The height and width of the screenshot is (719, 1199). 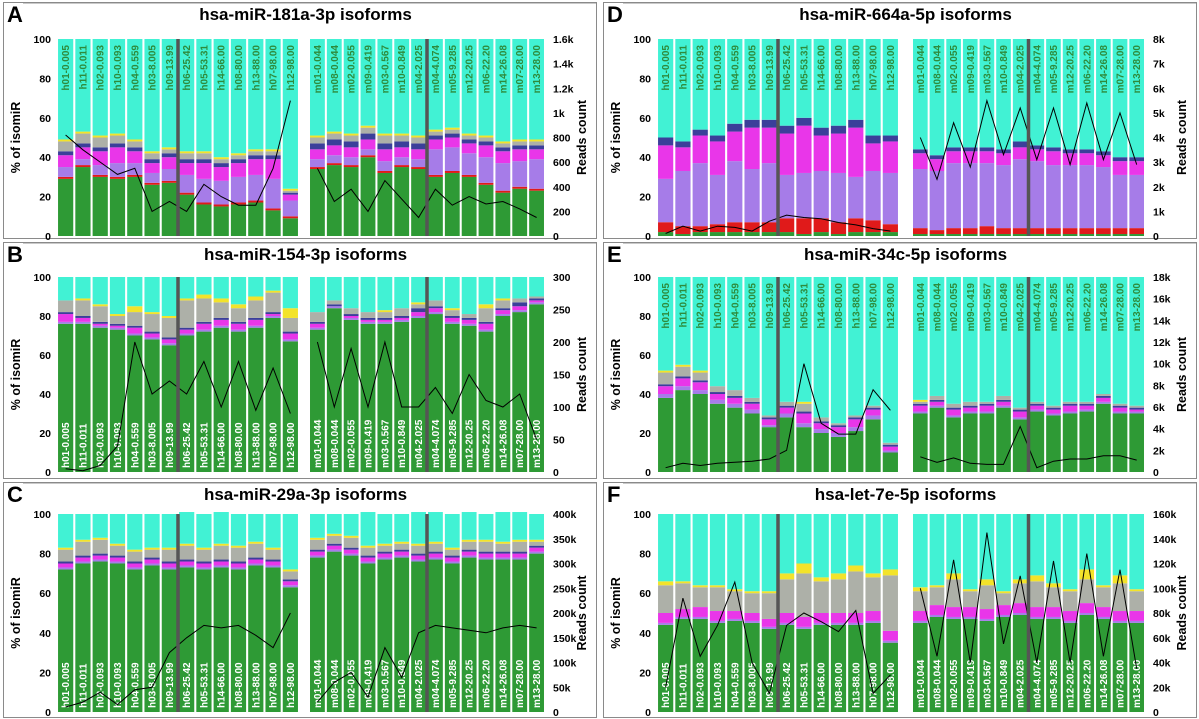 I want to click on y-tick-label: 40, so click(x=645, y=634).